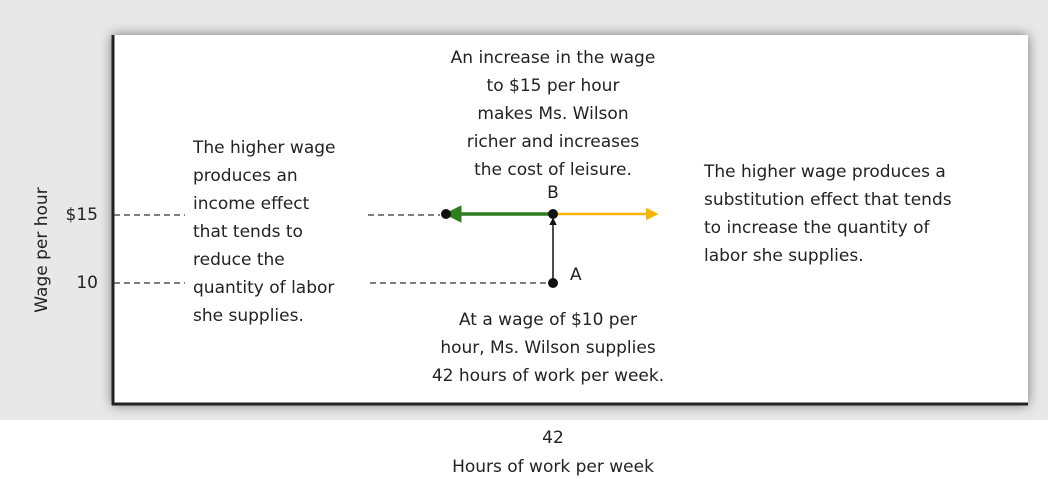 The image size is (1048, 479). I want to click on annotation-line: to increase the quantity of, so click(817, 228).